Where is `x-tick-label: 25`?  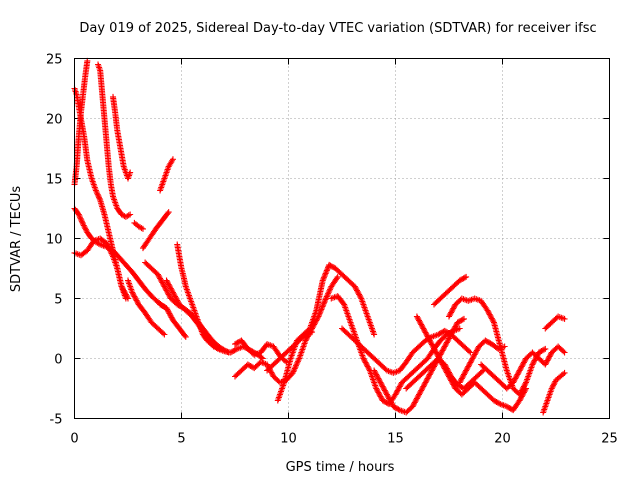
x-tick-label: 25 is located at coordinates (609, 439).